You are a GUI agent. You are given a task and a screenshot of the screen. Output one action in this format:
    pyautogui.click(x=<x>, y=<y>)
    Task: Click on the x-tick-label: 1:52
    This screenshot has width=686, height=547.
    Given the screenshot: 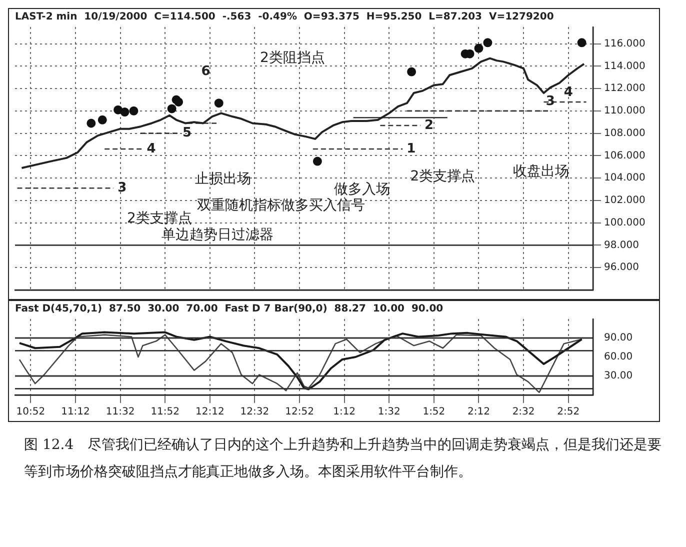 What is the action you would take?
    pyautogui.click(x=434, y=412)
    